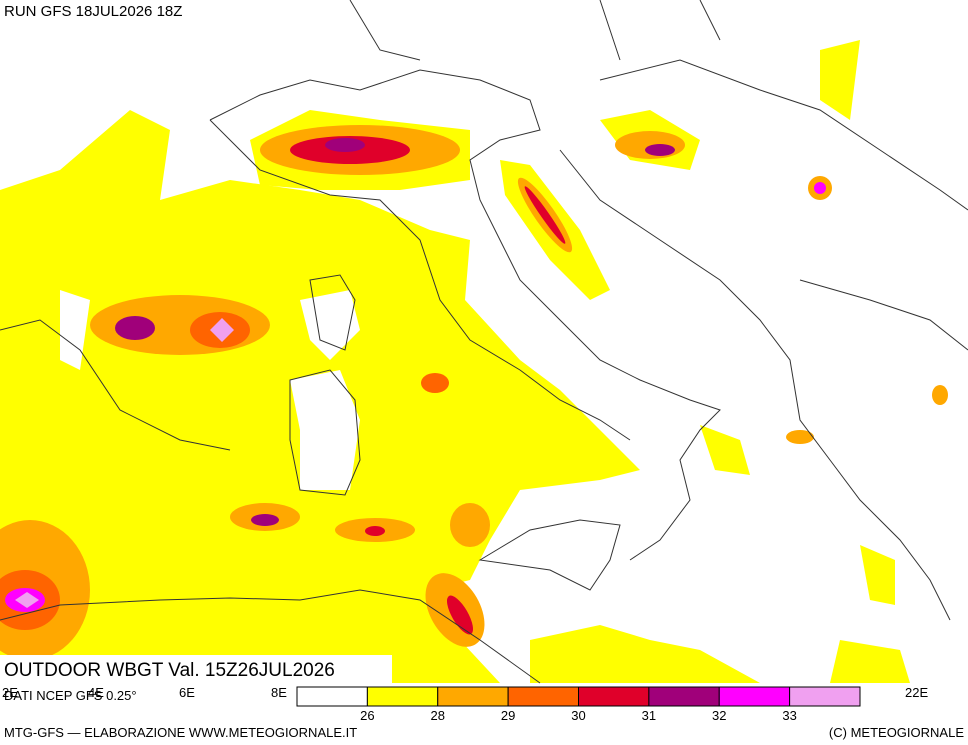 The image size is (968, 745). I want to click on lon-label: 22E, so click(916, 692).